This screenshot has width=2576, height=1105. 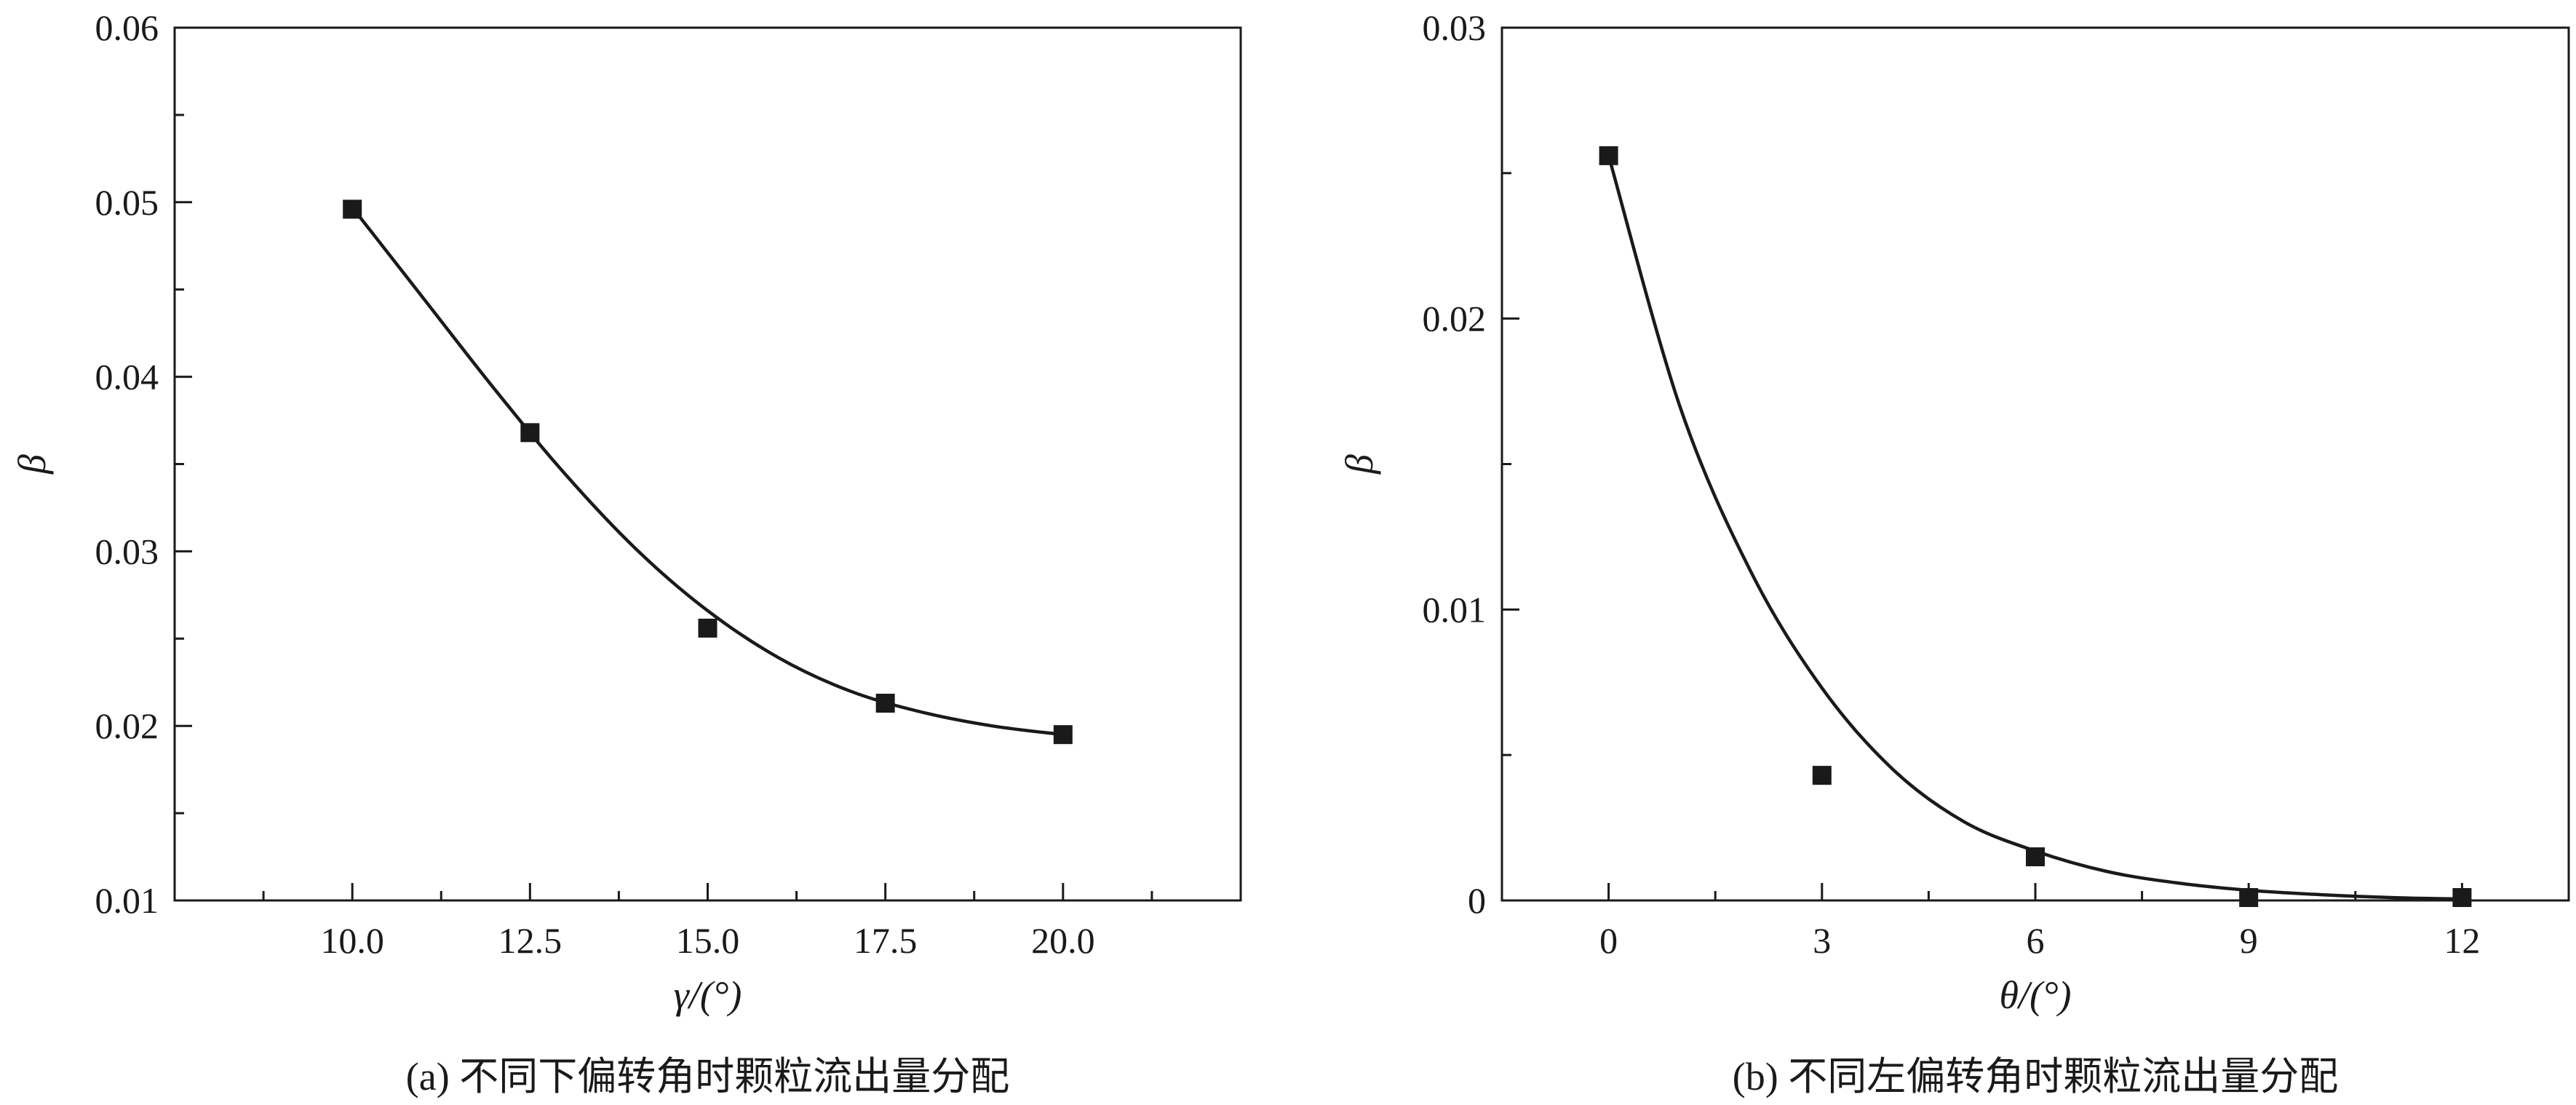 What do you see at coordinates (127, 900) in the screenshot?
I see `panel-a-y-tick-label: 0.01` at bounding box center [127, 900].